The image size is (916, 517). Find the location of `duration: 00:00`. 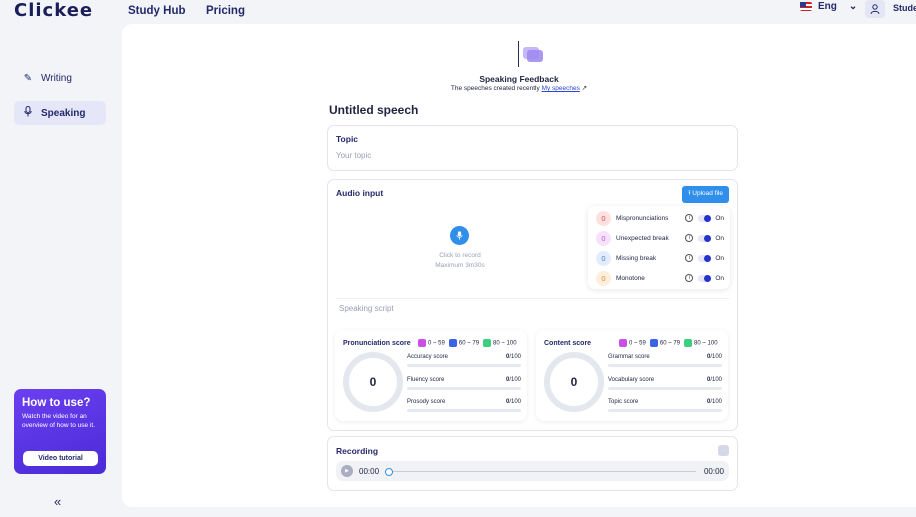

duration: 00:00 is located at coordinates (713, 471).